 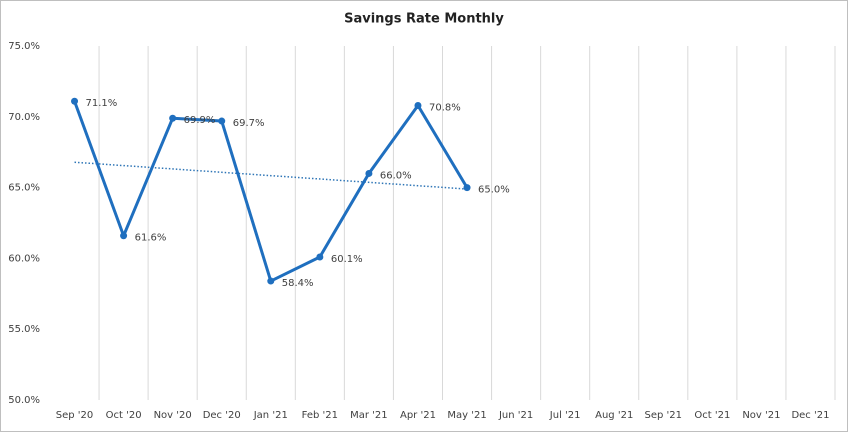 What do you see at coordinates (515, 415) in the screenshot?
I see `x-tick-label: Jun '21` at bounding box center [515, 415].